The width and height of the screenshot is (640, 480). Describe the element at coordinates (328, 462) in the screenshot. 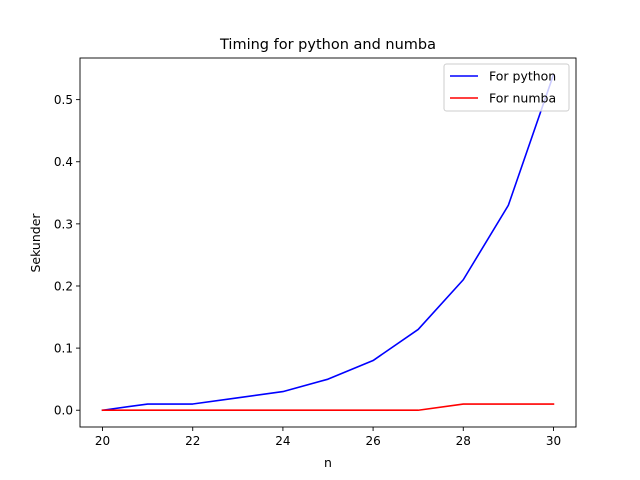

I see `x-axis-label: n` at that location.